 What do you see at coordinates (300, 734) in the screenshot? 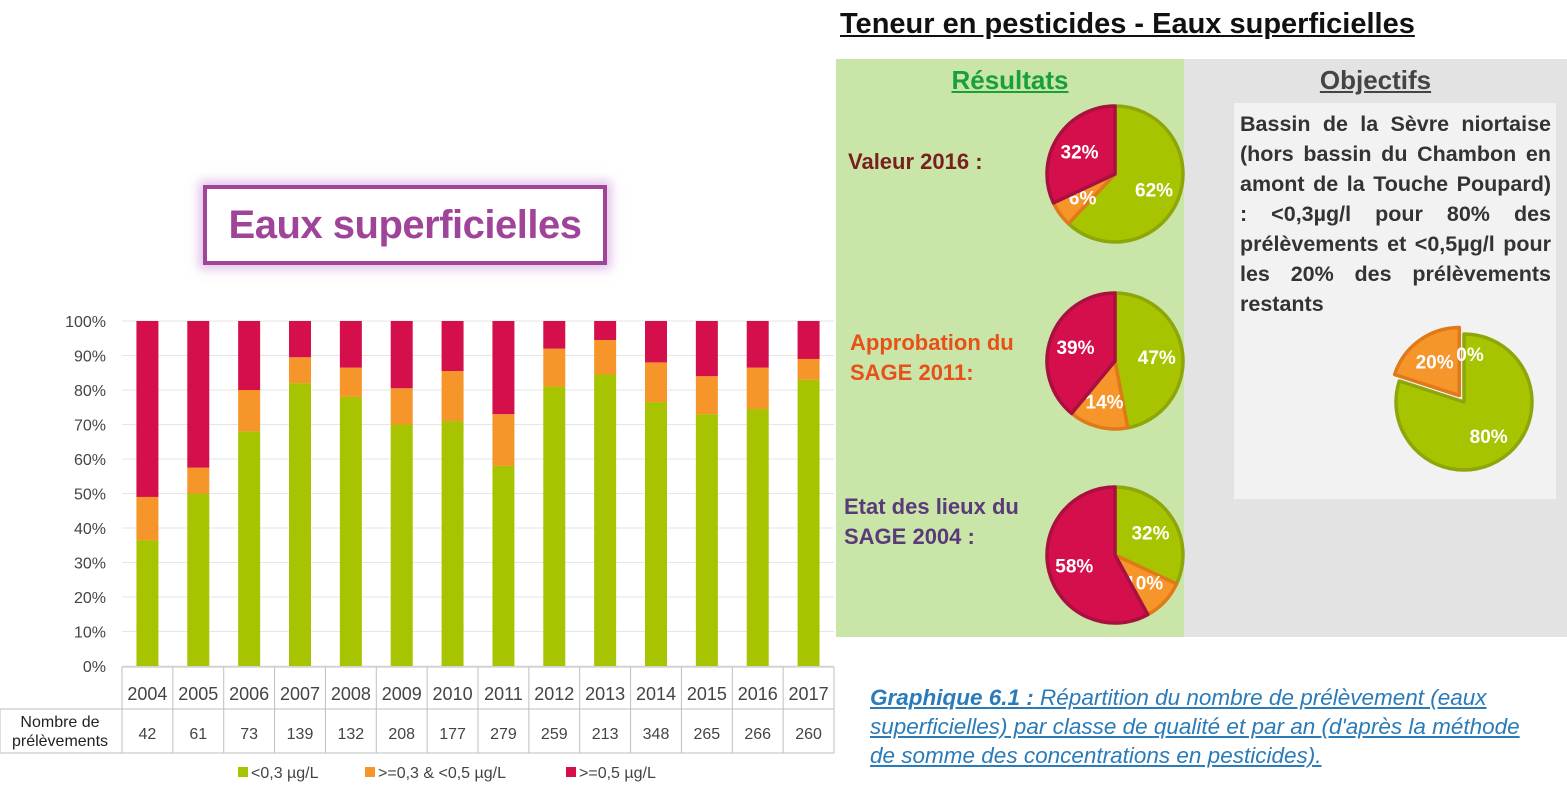
I see `table-cell: 139` at bounding box center [300, 734].